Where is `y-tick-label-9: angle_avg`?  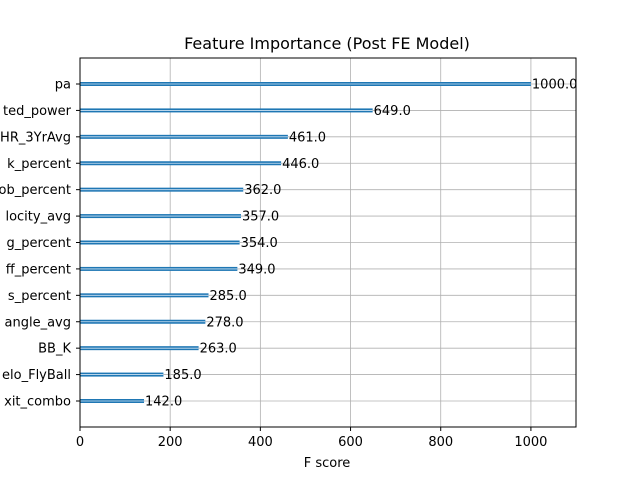 y-tick-label-9: angle_avg is located at coordinates (38, 322).